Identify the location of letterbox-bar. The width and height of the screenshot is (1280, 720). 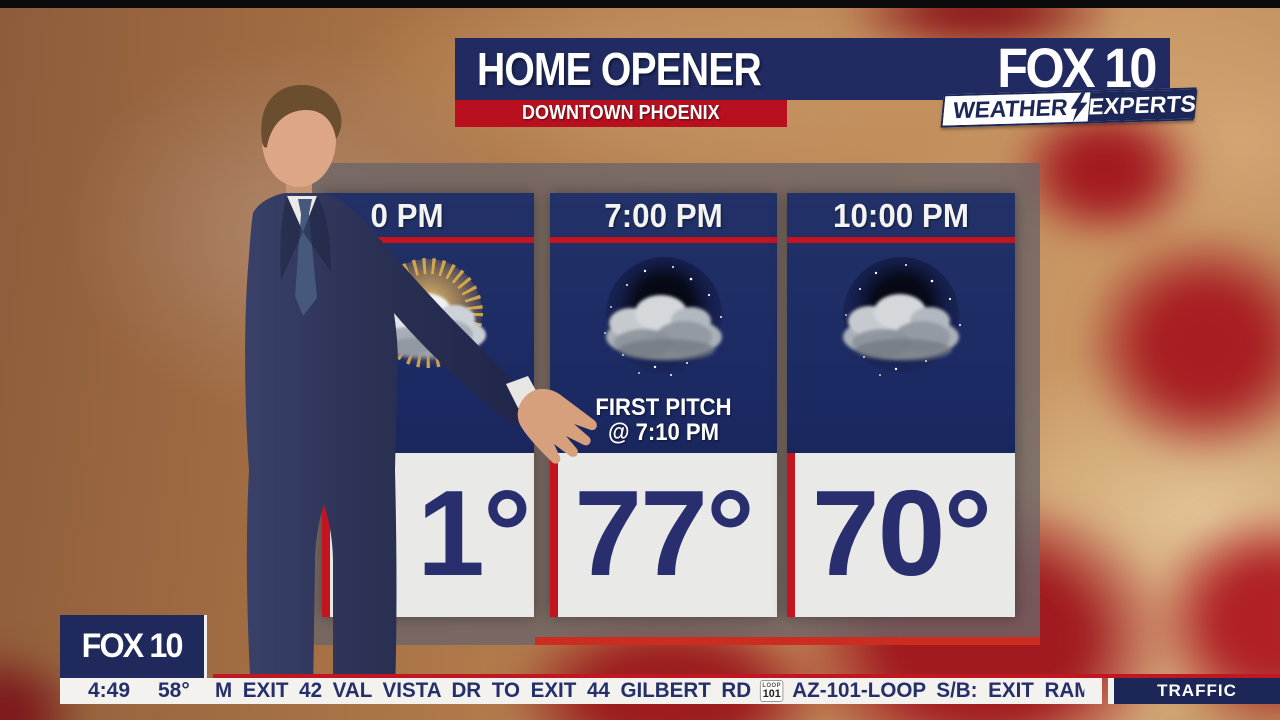
(640, 4).